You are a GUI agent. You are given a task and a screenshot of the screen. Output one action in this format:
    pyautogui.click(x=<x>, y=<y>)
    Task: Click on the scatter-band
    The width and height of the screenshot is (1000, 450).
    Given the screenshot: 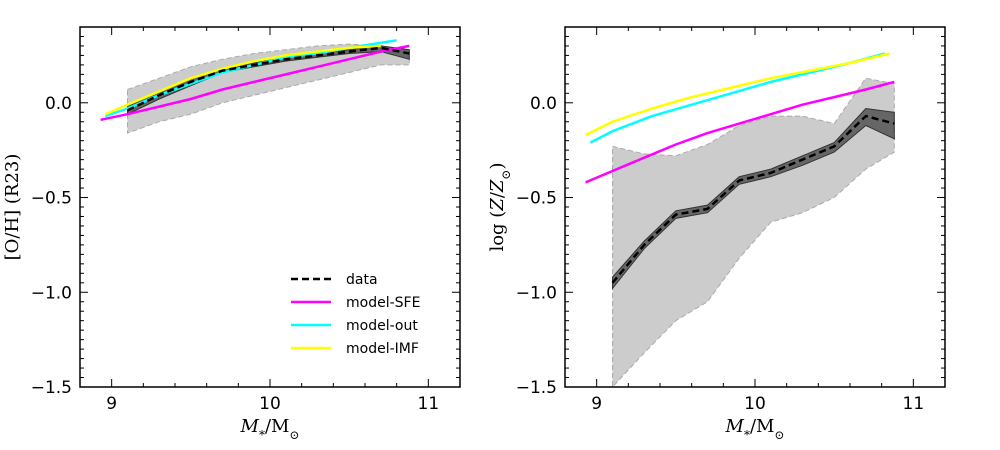 What is the action you would take?
    pyautogui.click(x=268, y=88)
    